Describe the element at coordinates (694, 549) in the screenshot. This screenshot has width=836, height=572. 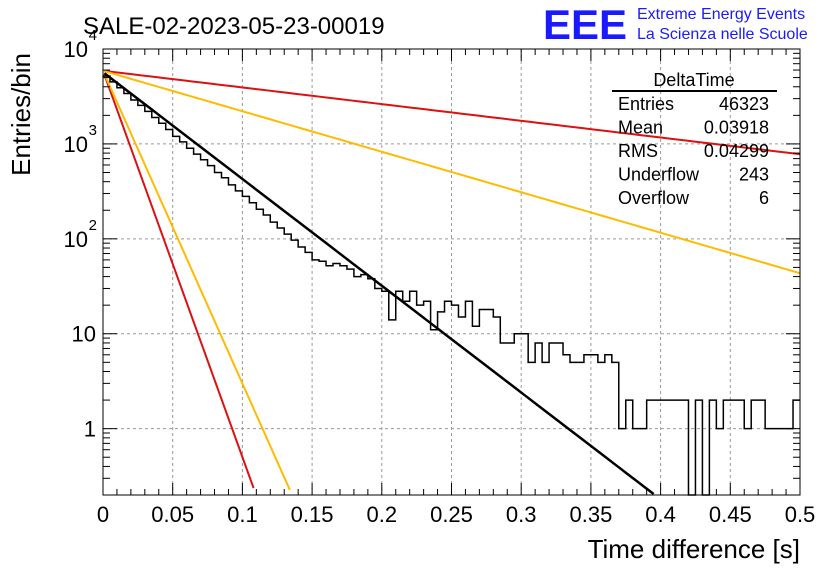
I see `x-axis-label: Time difference [s]` at that location.